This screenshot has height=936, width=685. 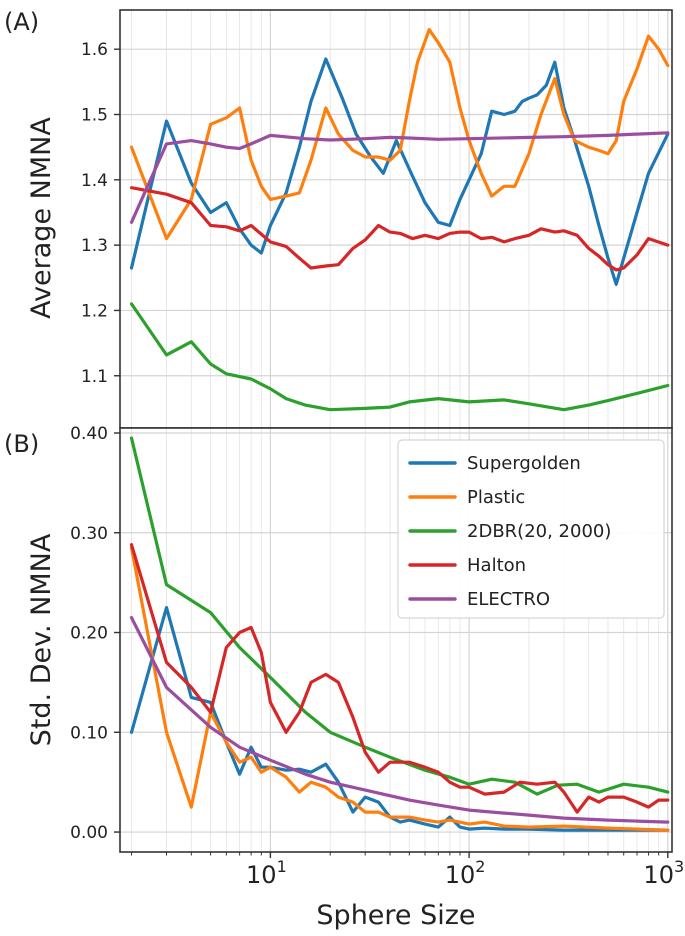 I want to click on panel-b-ylabel: Std. Dev. NMNA, so click(x=41, y=639).